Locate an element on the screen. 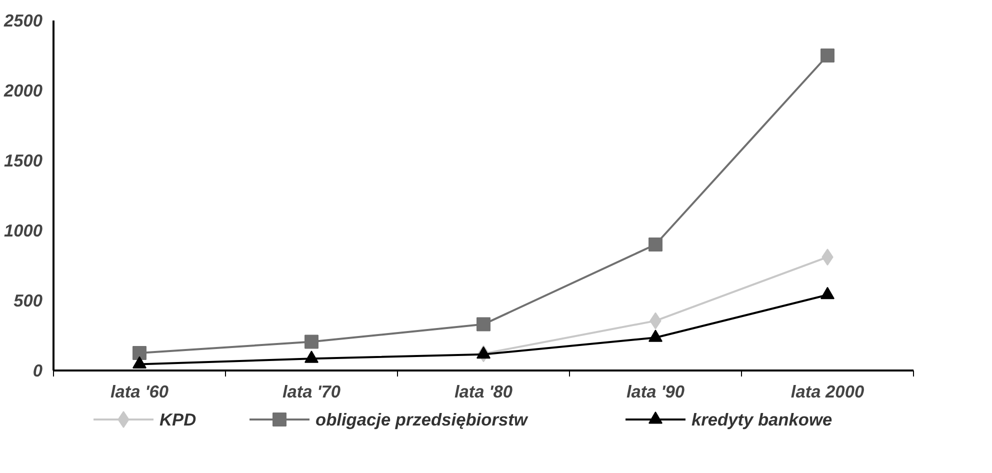  legend-label: kredyty bankowe is located at coordinates (762, 420).